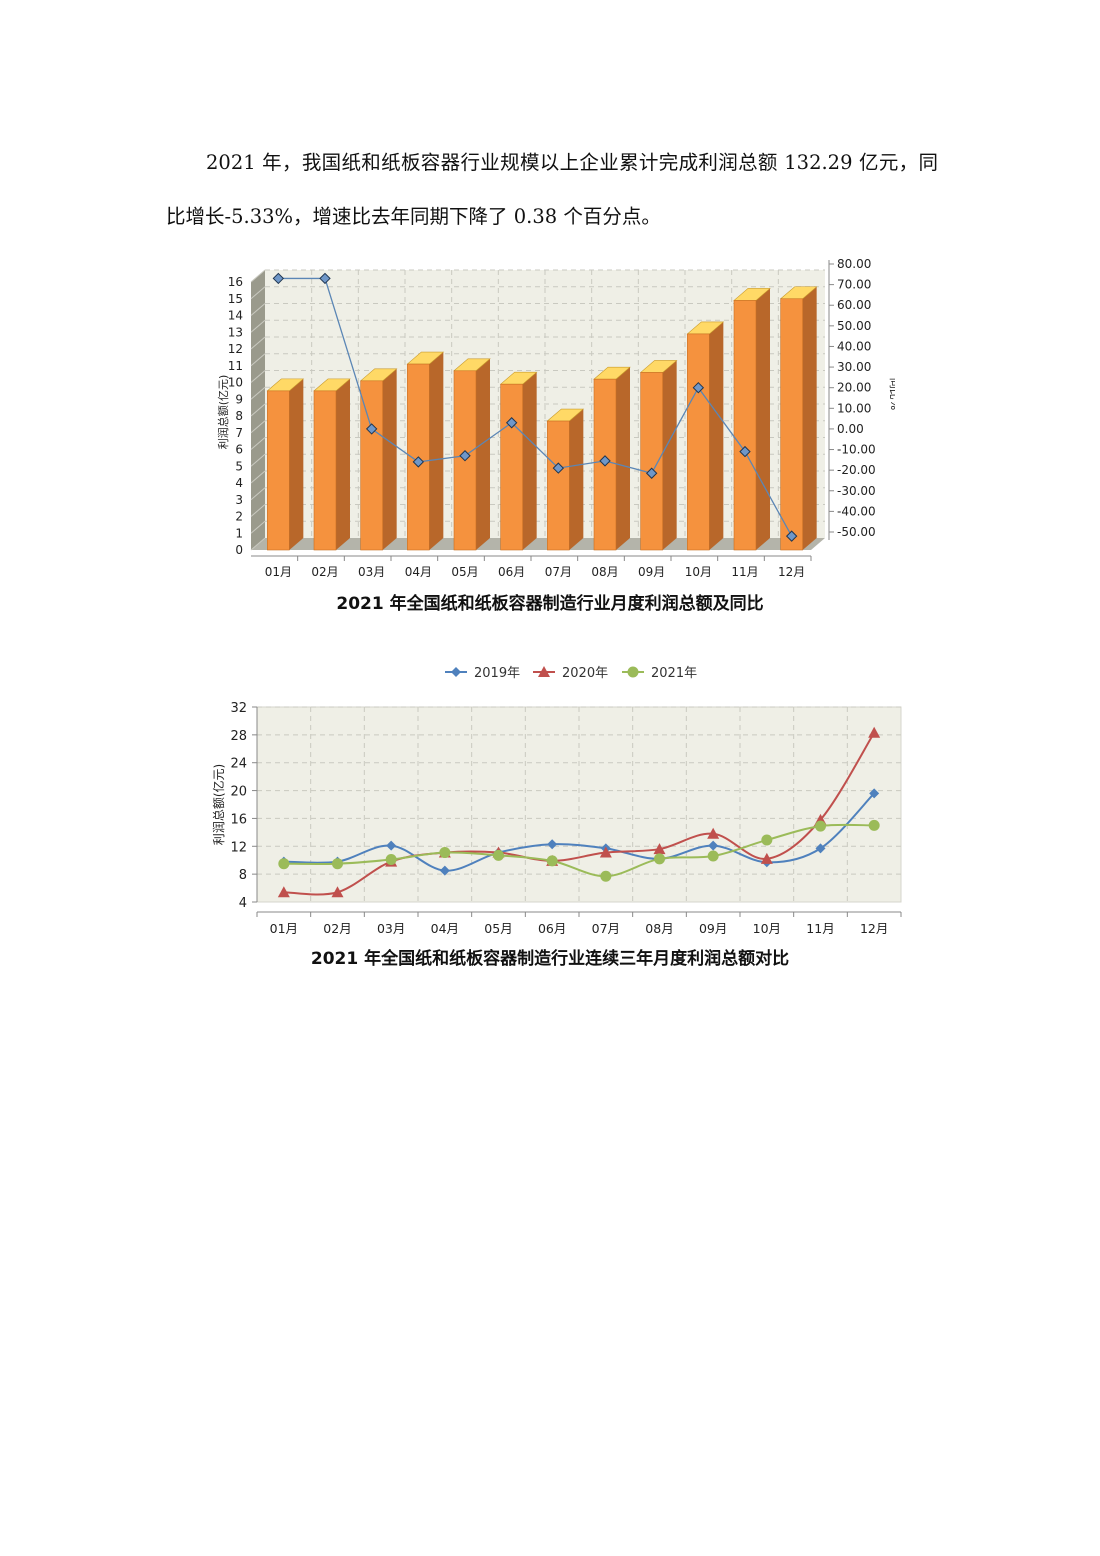 The height and width of the screenshot is (1556, 1100). Describe the element at coordinates (874, 928) in the screenshot. I see `x-tick-label: 12月` at that location.